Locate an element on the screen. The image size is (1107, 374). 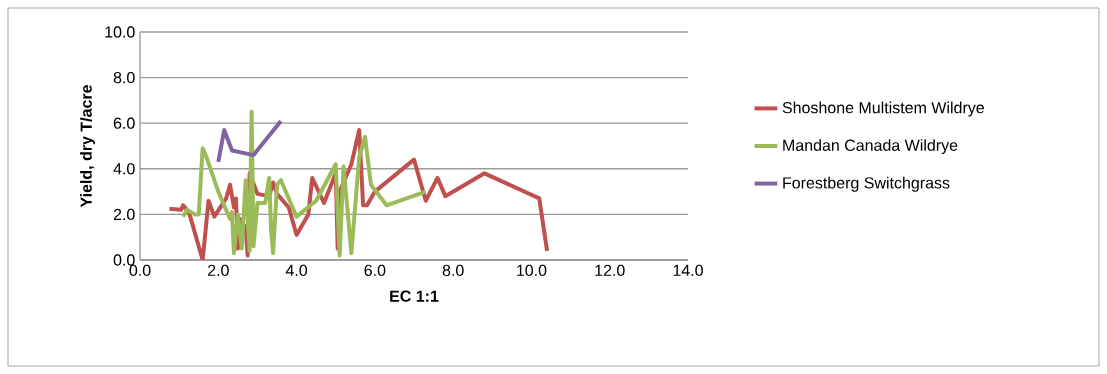
x-tick-label: 12.0 is located at coordinates (610, 270).